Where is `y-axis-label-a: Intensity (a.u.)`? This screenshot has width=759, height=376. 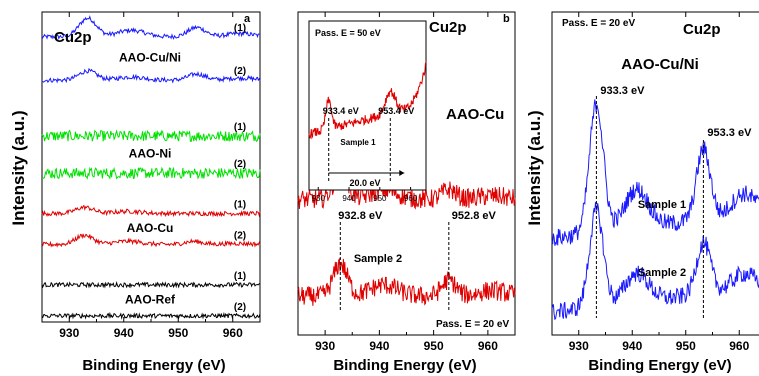 y-axis-label-a: Intensity (a.u.) is located at coordinates (18, 167).